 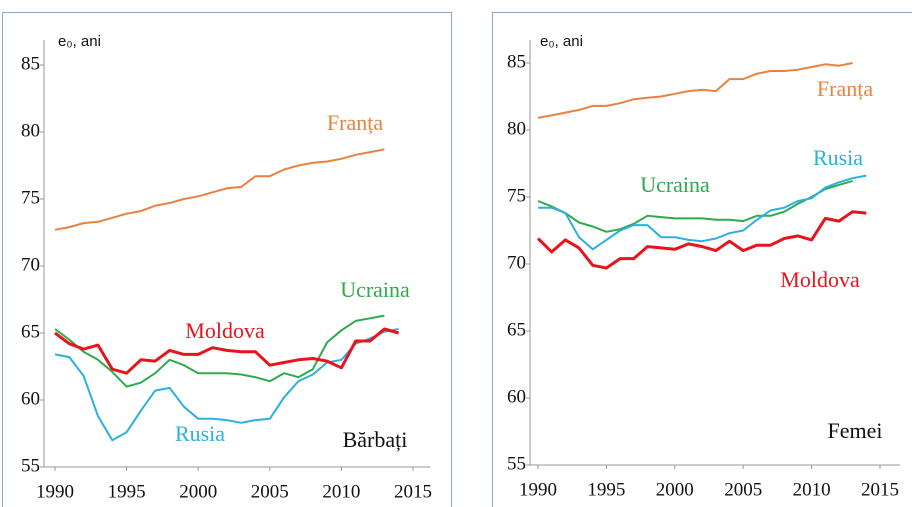 I want to click on annotation: Femei, so click(x=855, y=430).